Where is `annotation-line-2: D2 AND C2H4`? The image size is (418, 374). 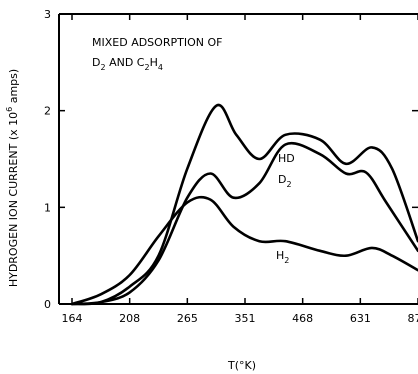
annotation-line-2: D2 AND C2H4 is located at coordinates (127, 64).